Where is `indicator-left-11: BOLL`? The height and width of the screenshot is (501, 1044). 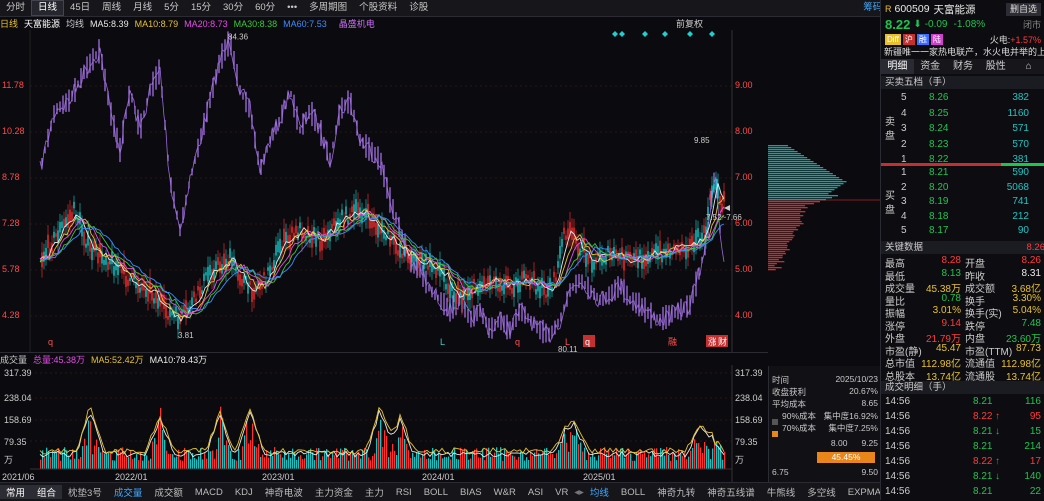
indicator-left-11: BOLL is located at coordinates (436, 492).